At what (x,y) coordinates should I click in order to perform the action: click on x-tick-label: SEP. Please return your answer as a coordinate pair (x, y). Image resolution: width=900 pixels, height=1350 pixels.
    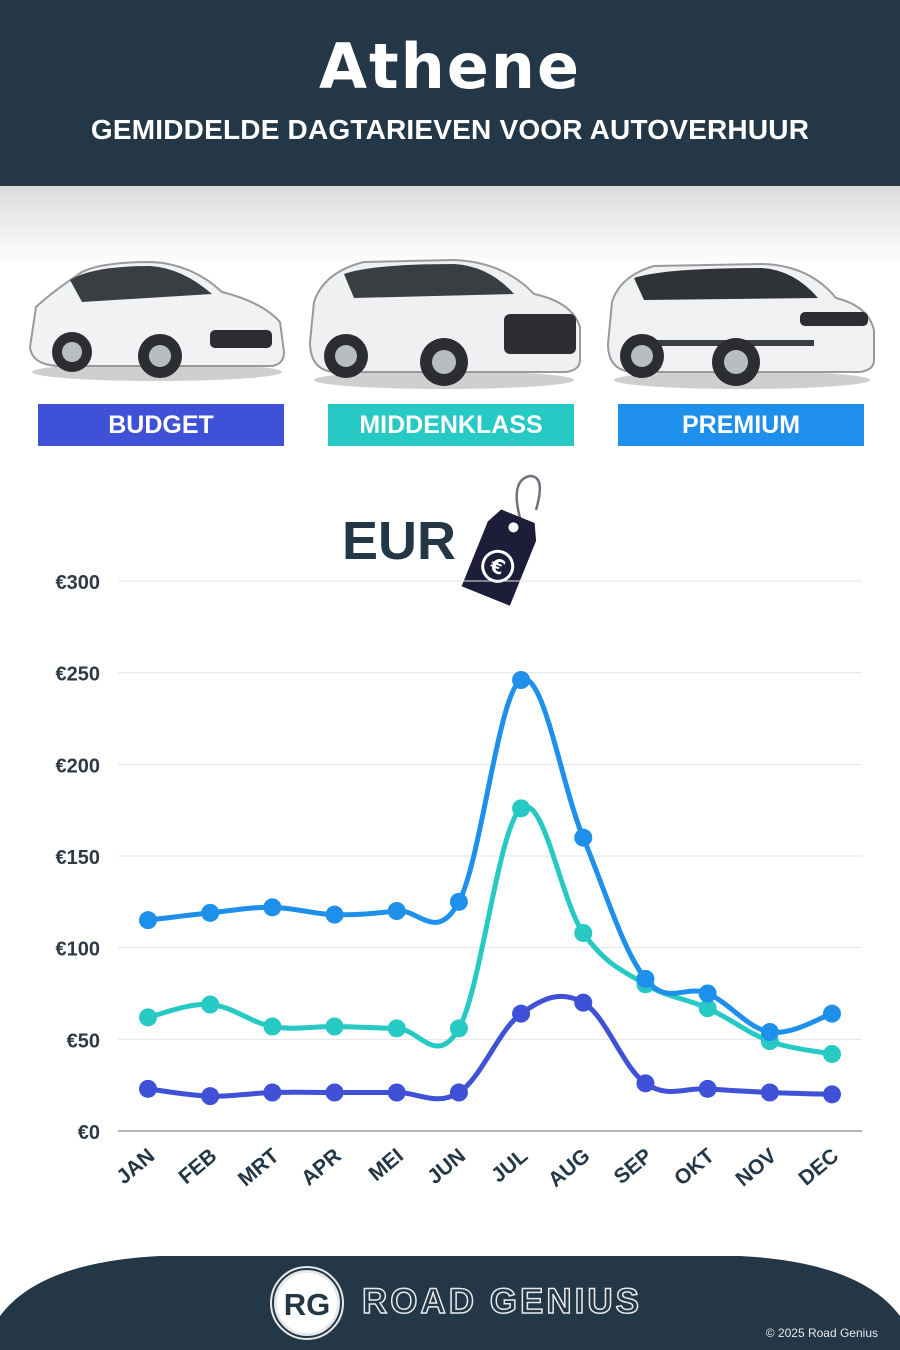
    Looking at the image, I should click on (633, 1166).